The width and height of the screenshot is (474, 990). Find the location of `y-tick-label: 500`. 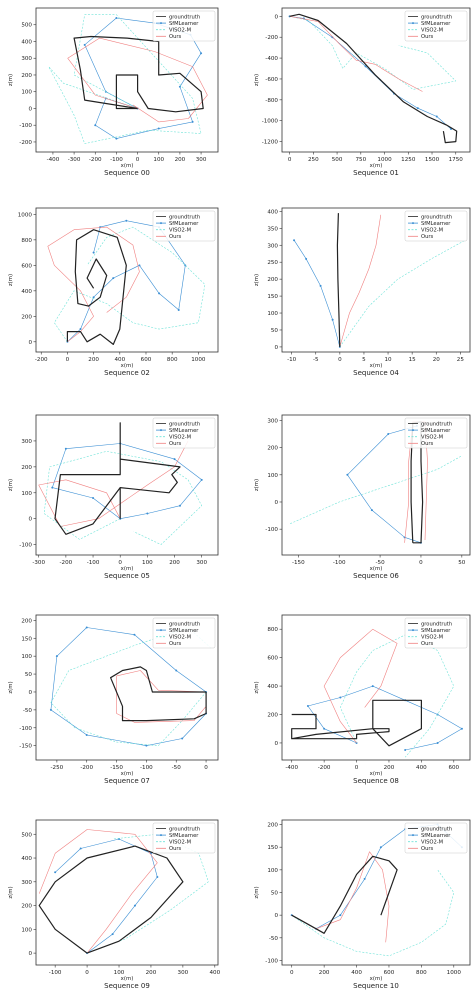

y-tick-label: 500 is located at coordinates (26, 26).